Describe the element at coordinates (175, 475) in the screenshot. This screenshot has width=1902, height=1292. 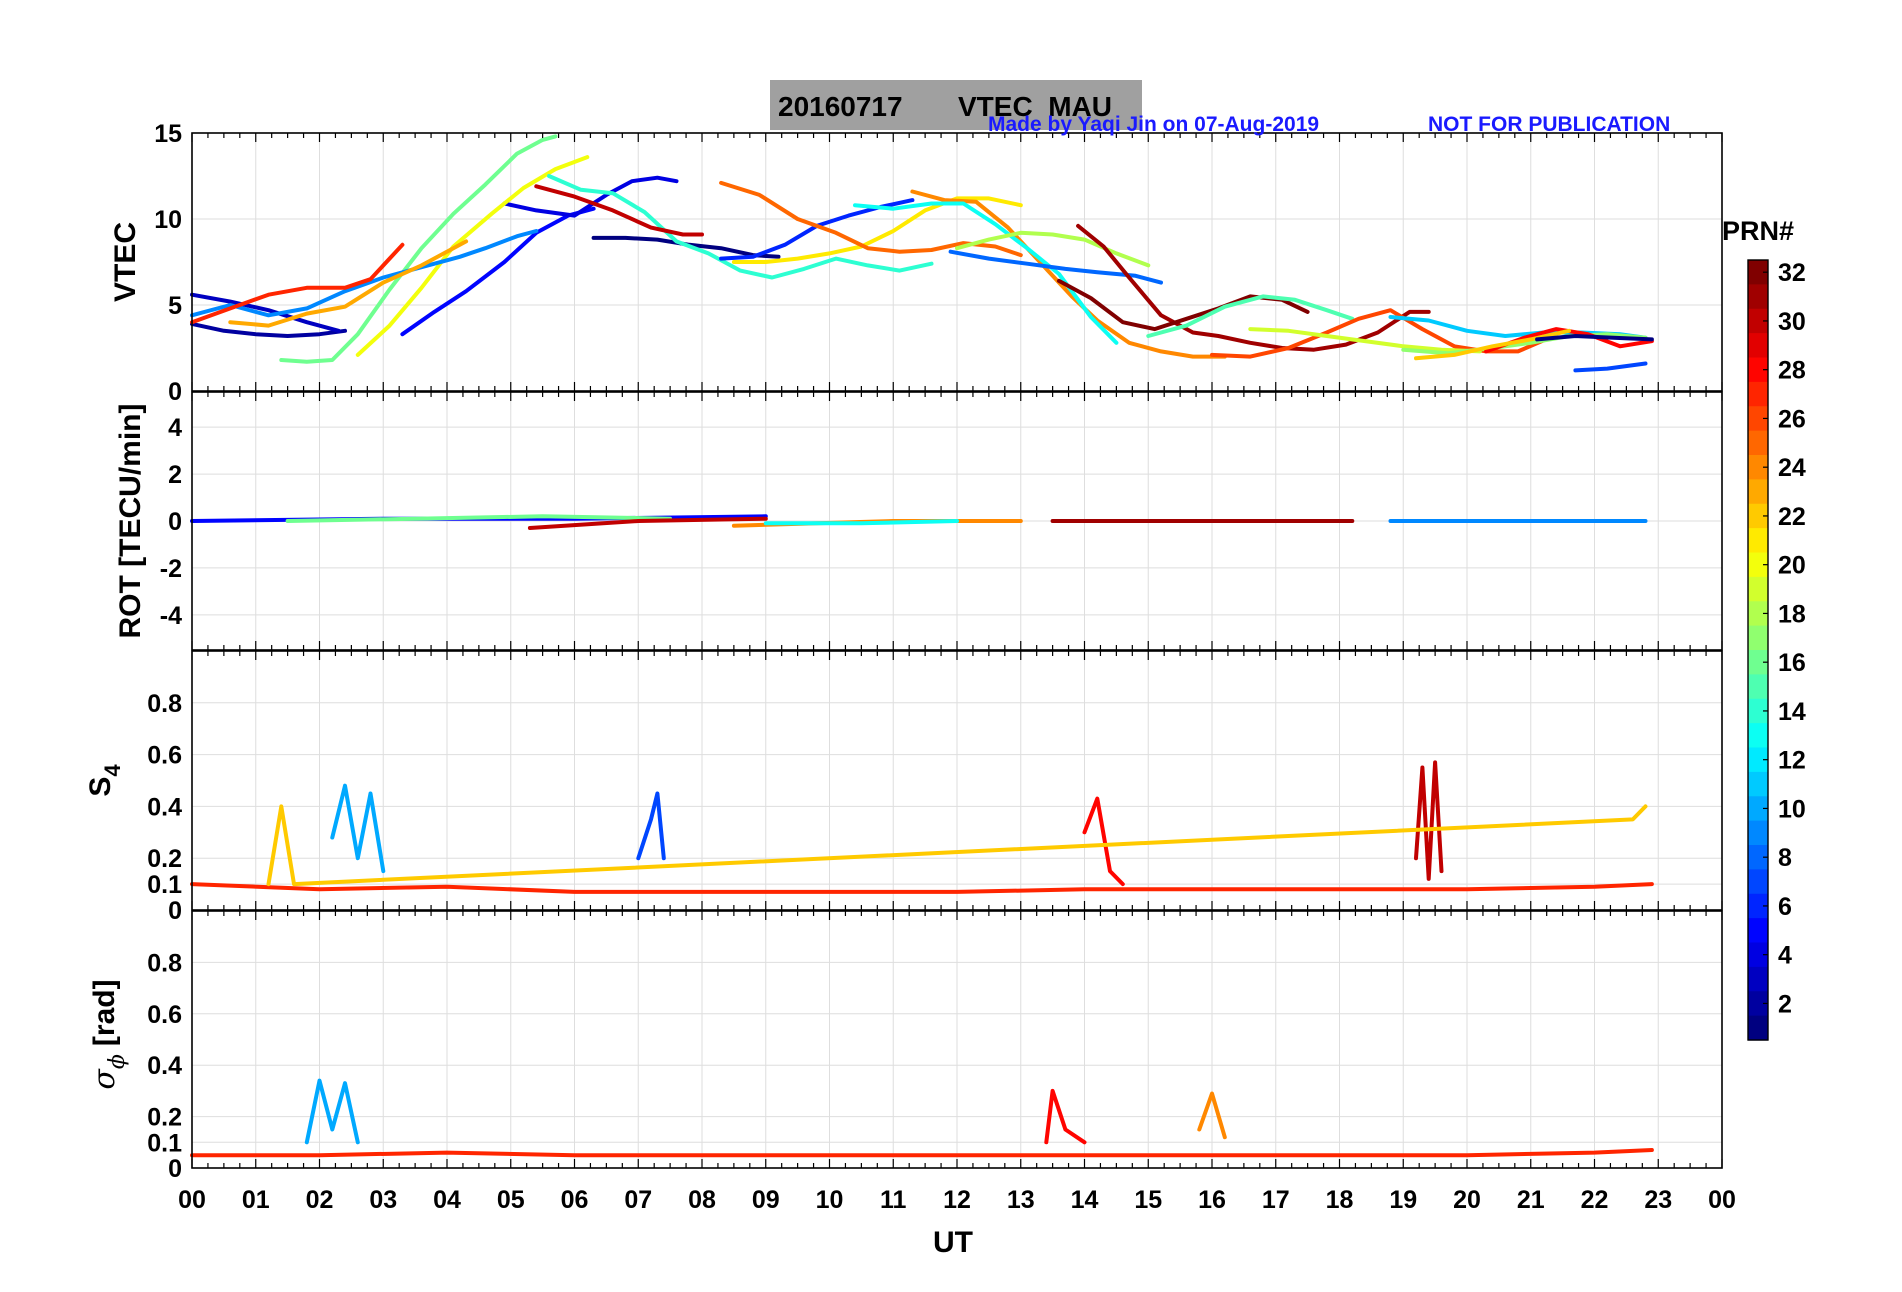
I see `y-tick-label: 2` at that location.